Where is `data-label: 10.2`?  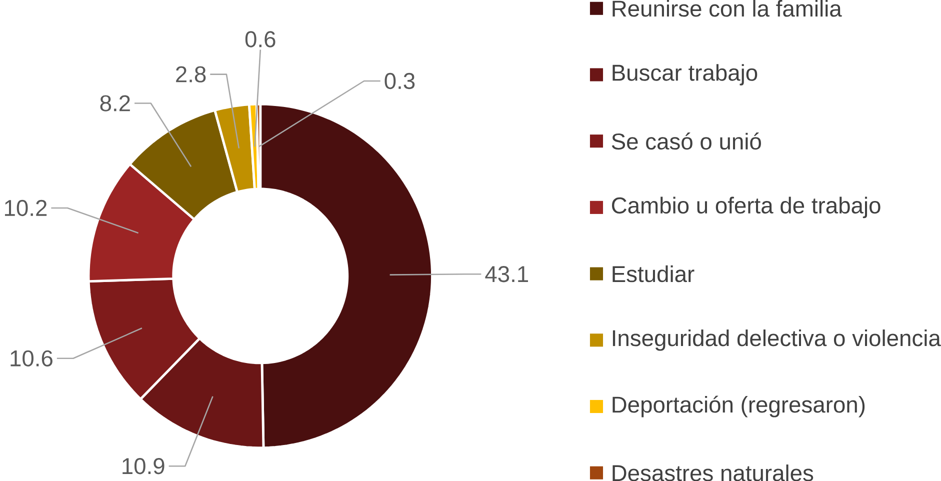 data-label: 10.2 is located at coordinates (25, 208).